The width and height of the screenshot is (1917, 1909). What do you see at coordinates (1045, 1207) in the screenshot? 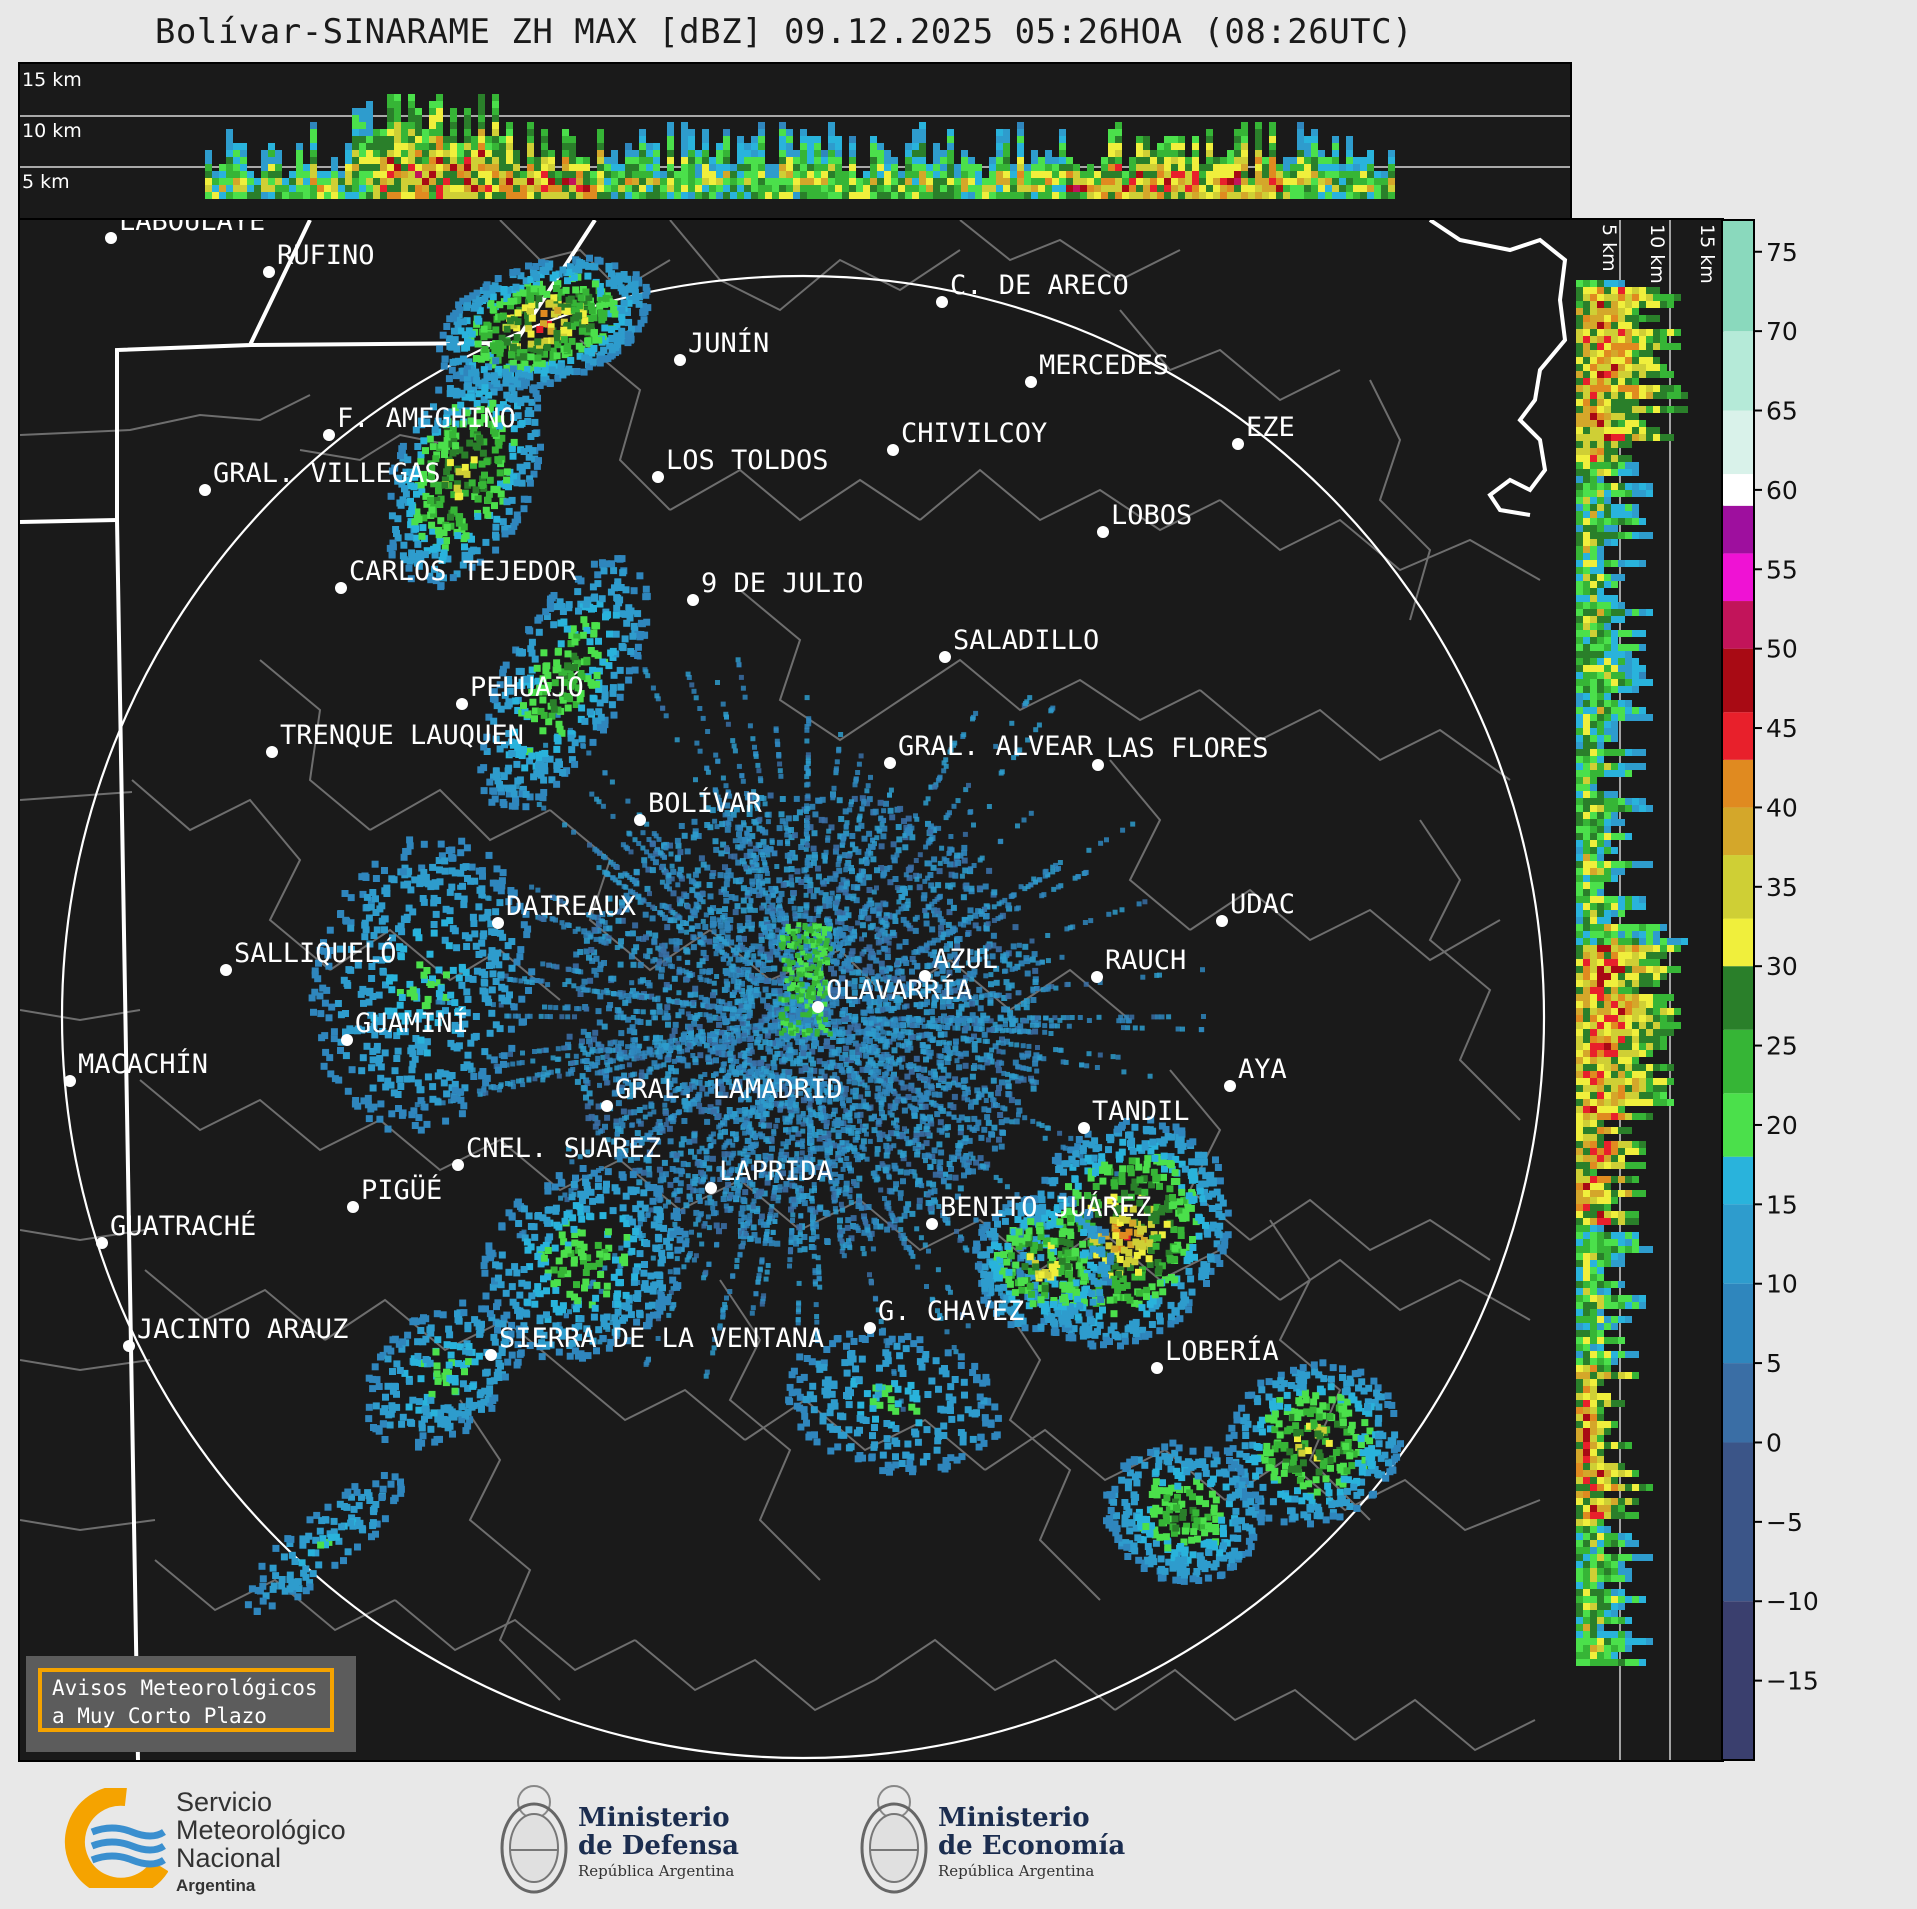
I see `city-label: BENITO JUÁREZ` at bounding box center [1045, 1207].